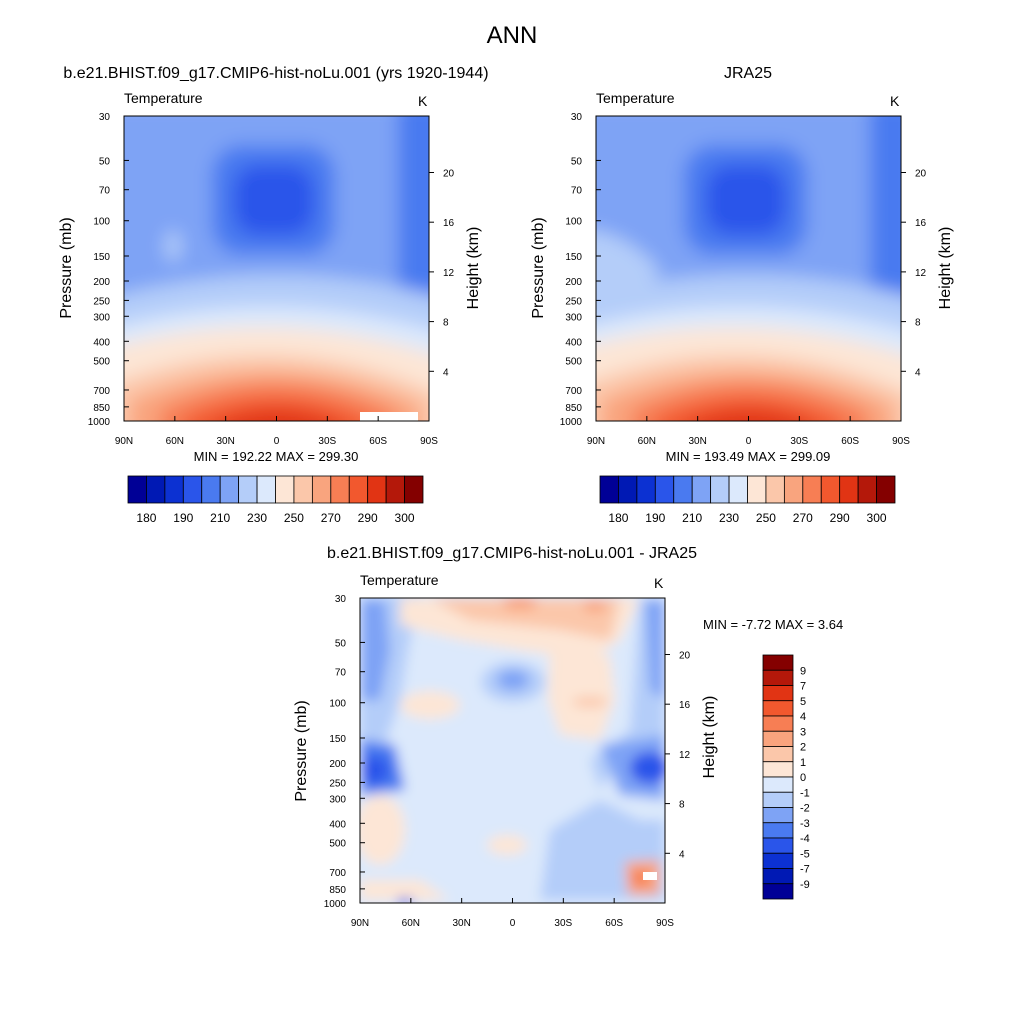 This screenshot has height=1024, width=1024. What do you see at coordinates (921, 173) in the screenshot?
I see `y-right-tick-label: 20` at bounding box center [921, 173].